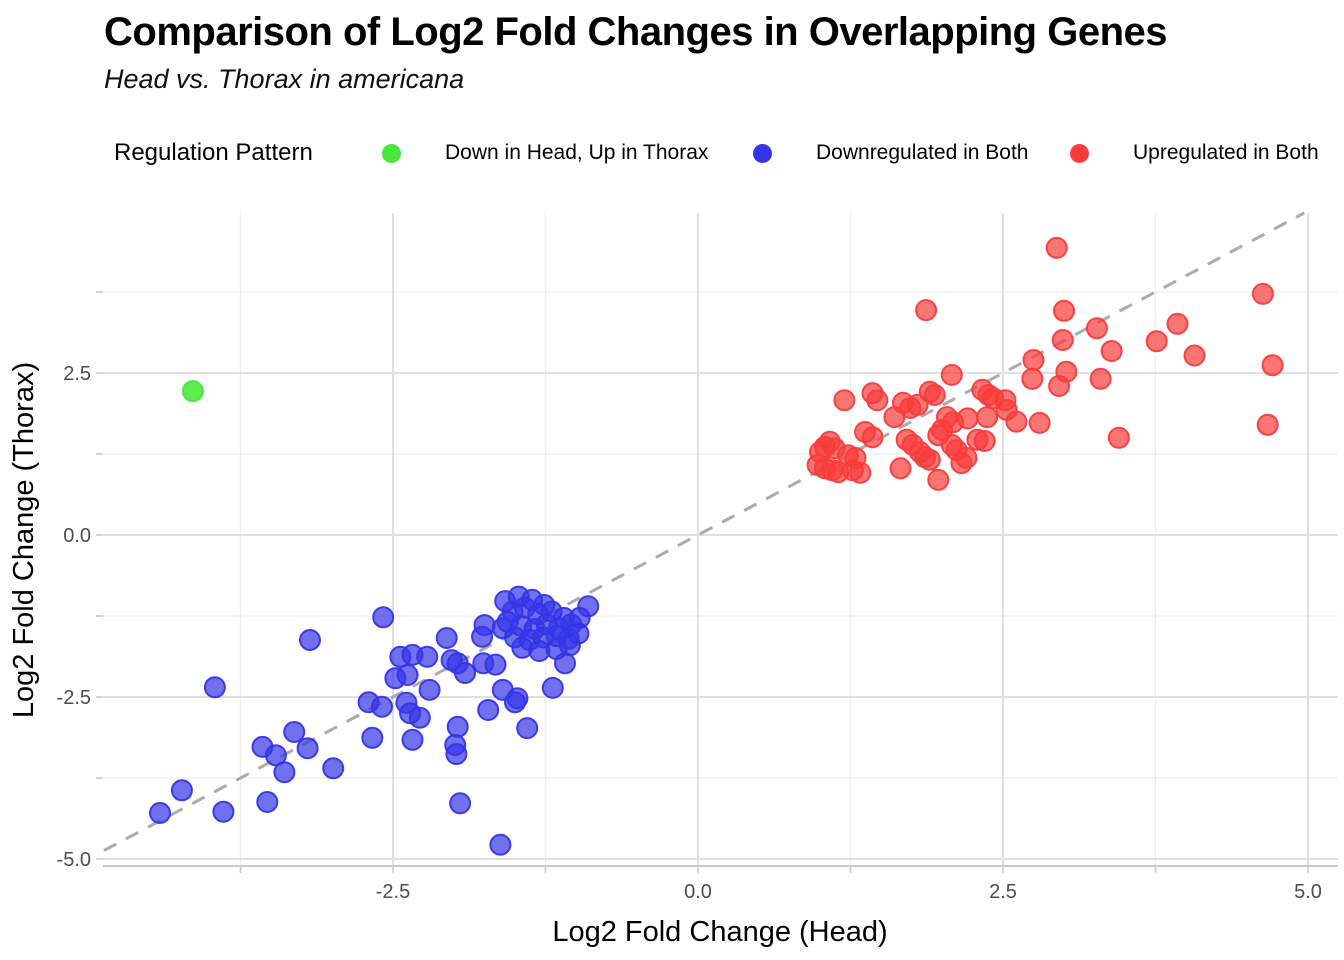 The image size is (1344, 960). I want to click on legend-item-0: Down in Head, Up in Thorax, so click(545, 153).